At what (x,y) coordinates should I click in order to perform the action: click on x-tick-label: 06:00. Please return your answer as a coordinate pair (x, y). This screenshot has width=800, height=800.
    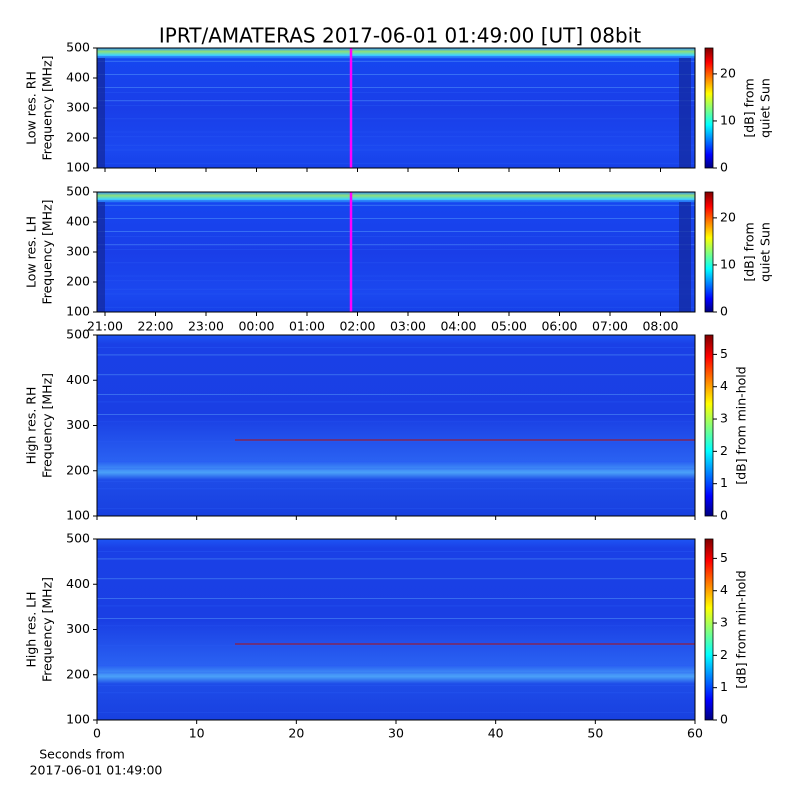
    Looking at the image, I should click on (559, 326).